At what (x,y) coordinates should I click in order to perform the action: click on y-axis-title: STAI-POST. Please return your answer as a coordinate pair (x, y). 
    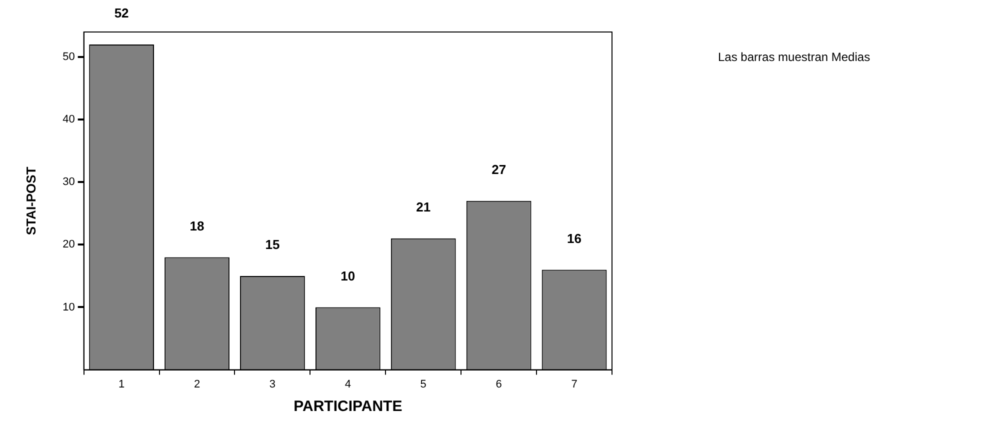
    Looking at the image, I should click on (30, 201).